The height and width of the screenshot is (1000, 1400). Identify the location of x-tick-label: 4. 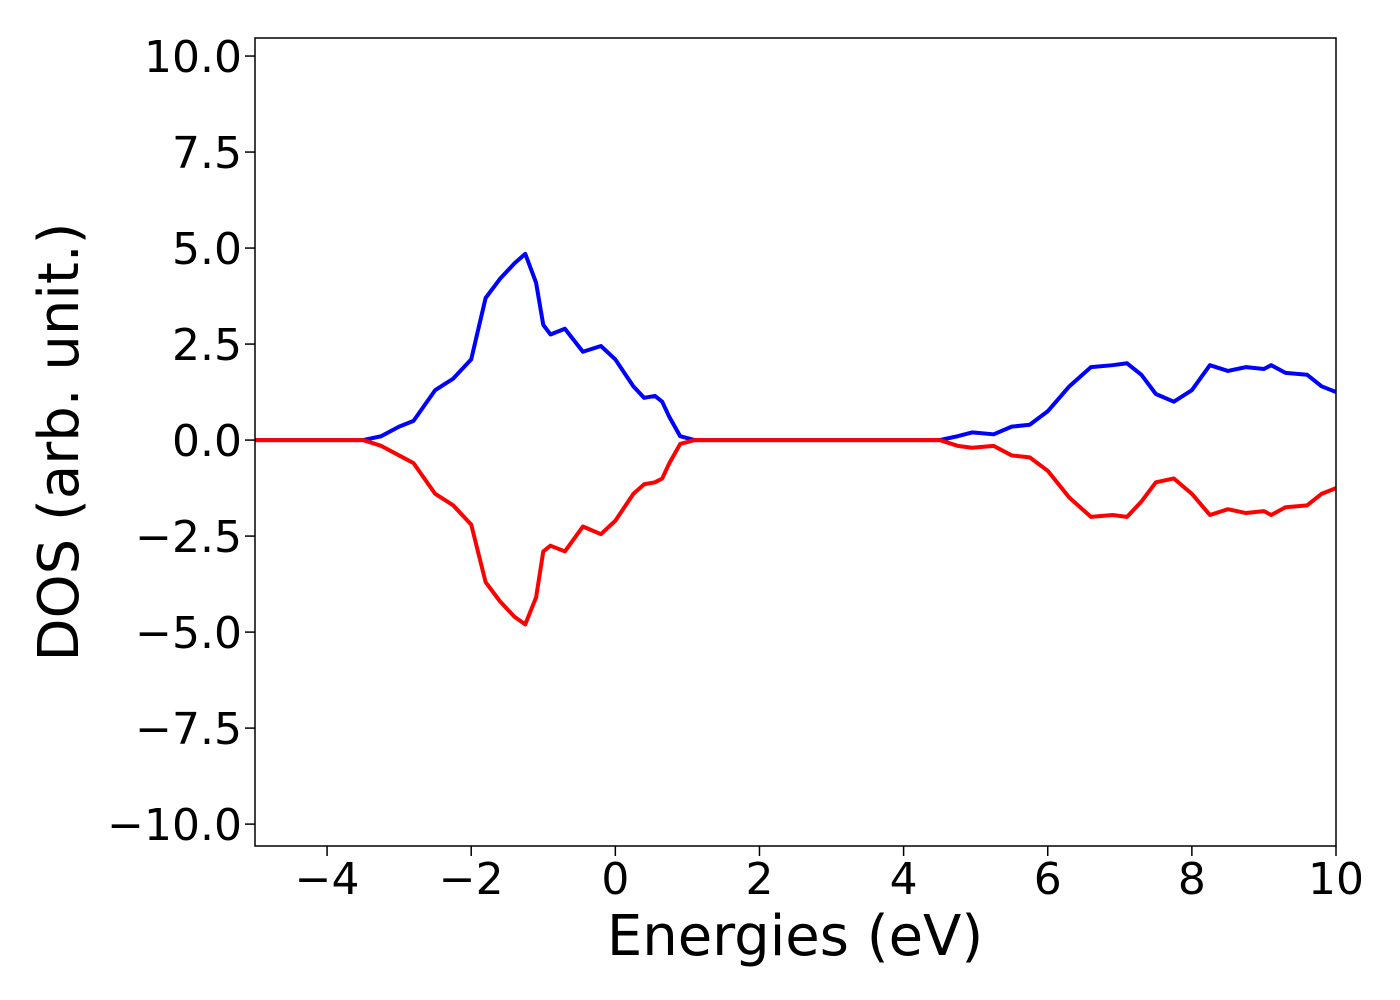
(904, 879).